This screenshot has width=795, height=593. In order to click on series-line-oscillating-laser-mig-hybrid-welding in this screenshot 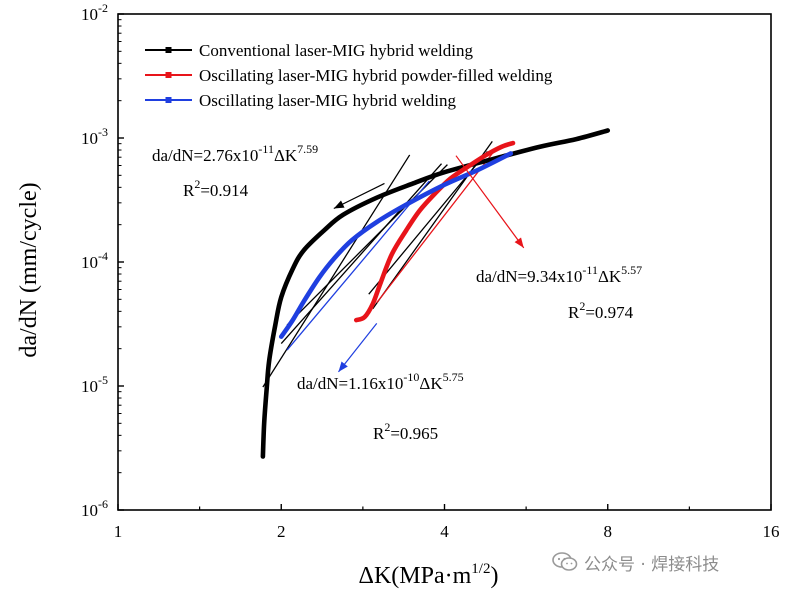, I will do `click(396, 245)`.